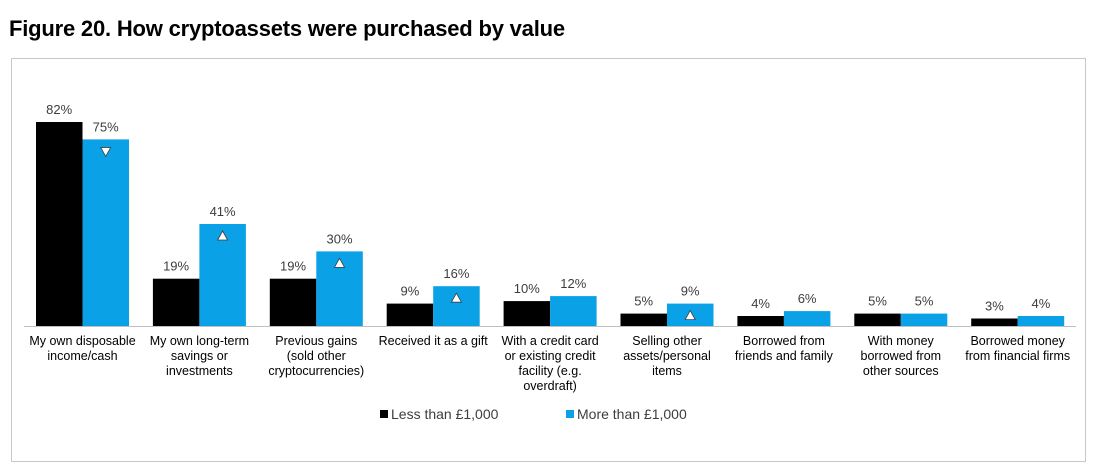  What do you see at coordinates (1017, 341) in the screenshot?
I see `x-tick-label: Borrowed money` at bounding box center [1017, 341].